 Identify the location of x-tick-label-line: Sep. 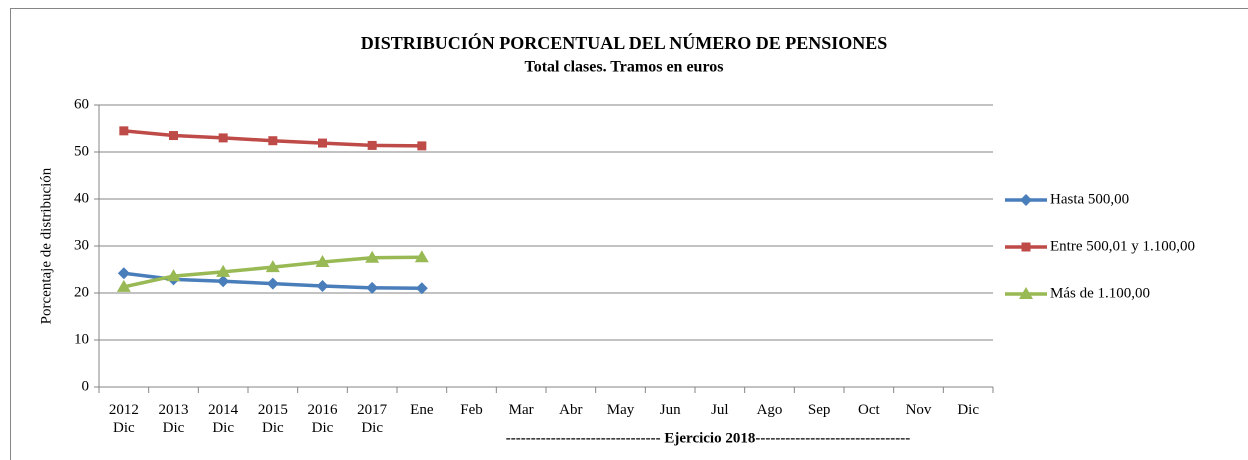
(819, 410).